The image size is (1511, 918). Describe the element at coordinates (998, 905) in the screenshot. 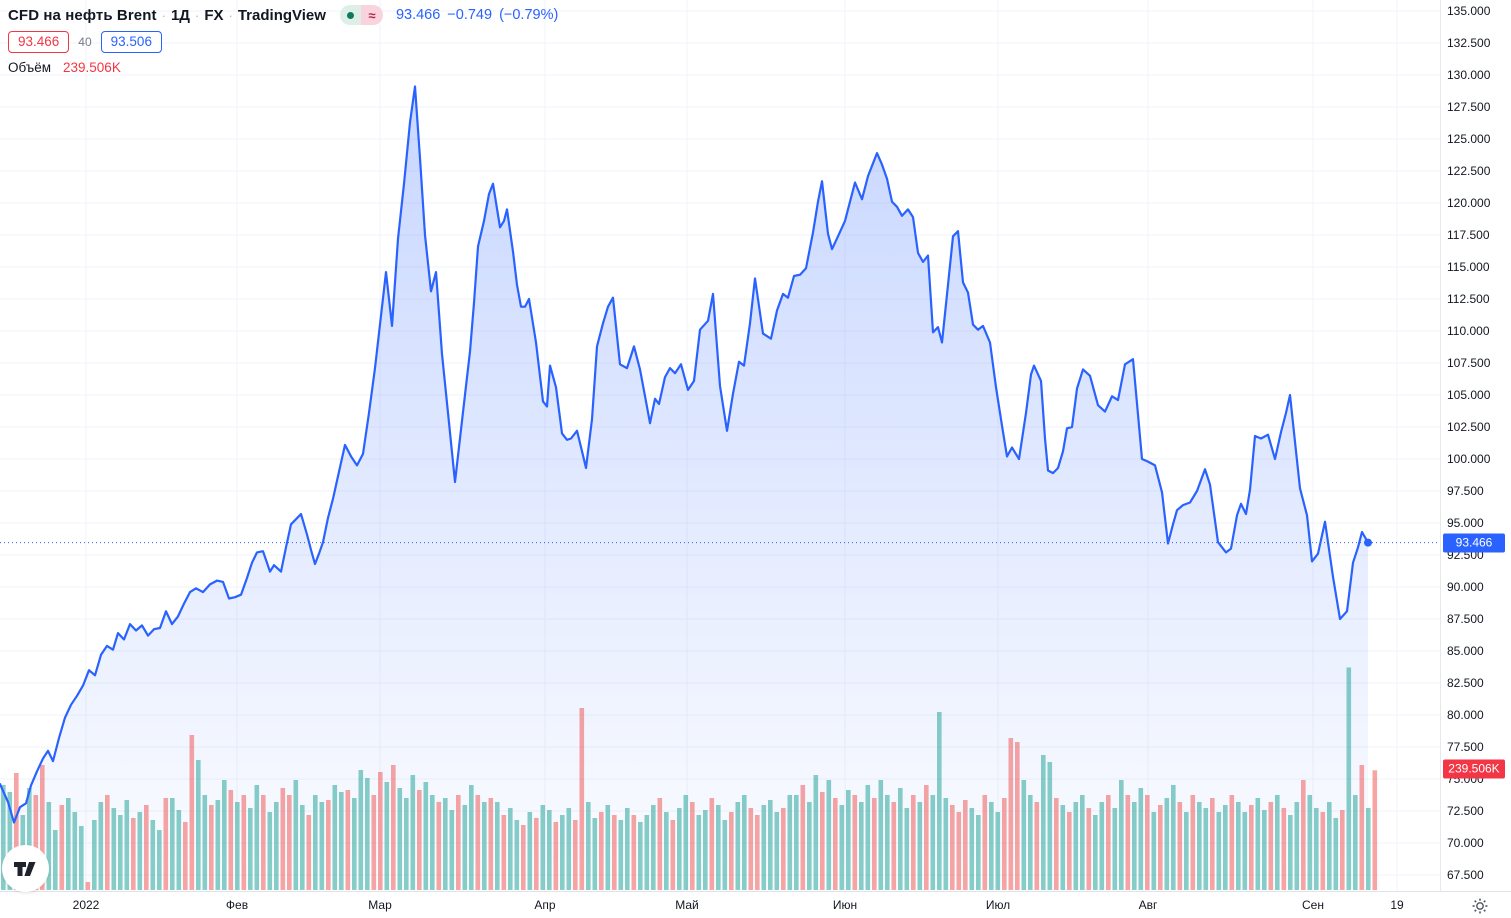

I see `time-axis-label: Июл` at that location.